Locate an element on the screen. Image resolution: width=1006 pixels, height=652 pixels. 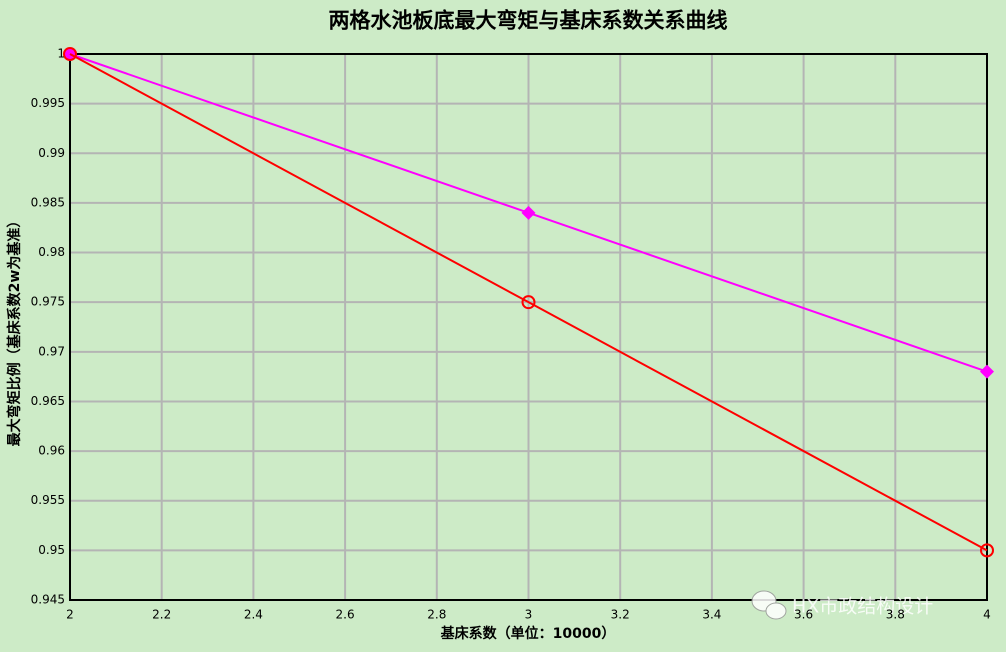
watermark: HX市政结构设计 is located at coordinates (842, 605).